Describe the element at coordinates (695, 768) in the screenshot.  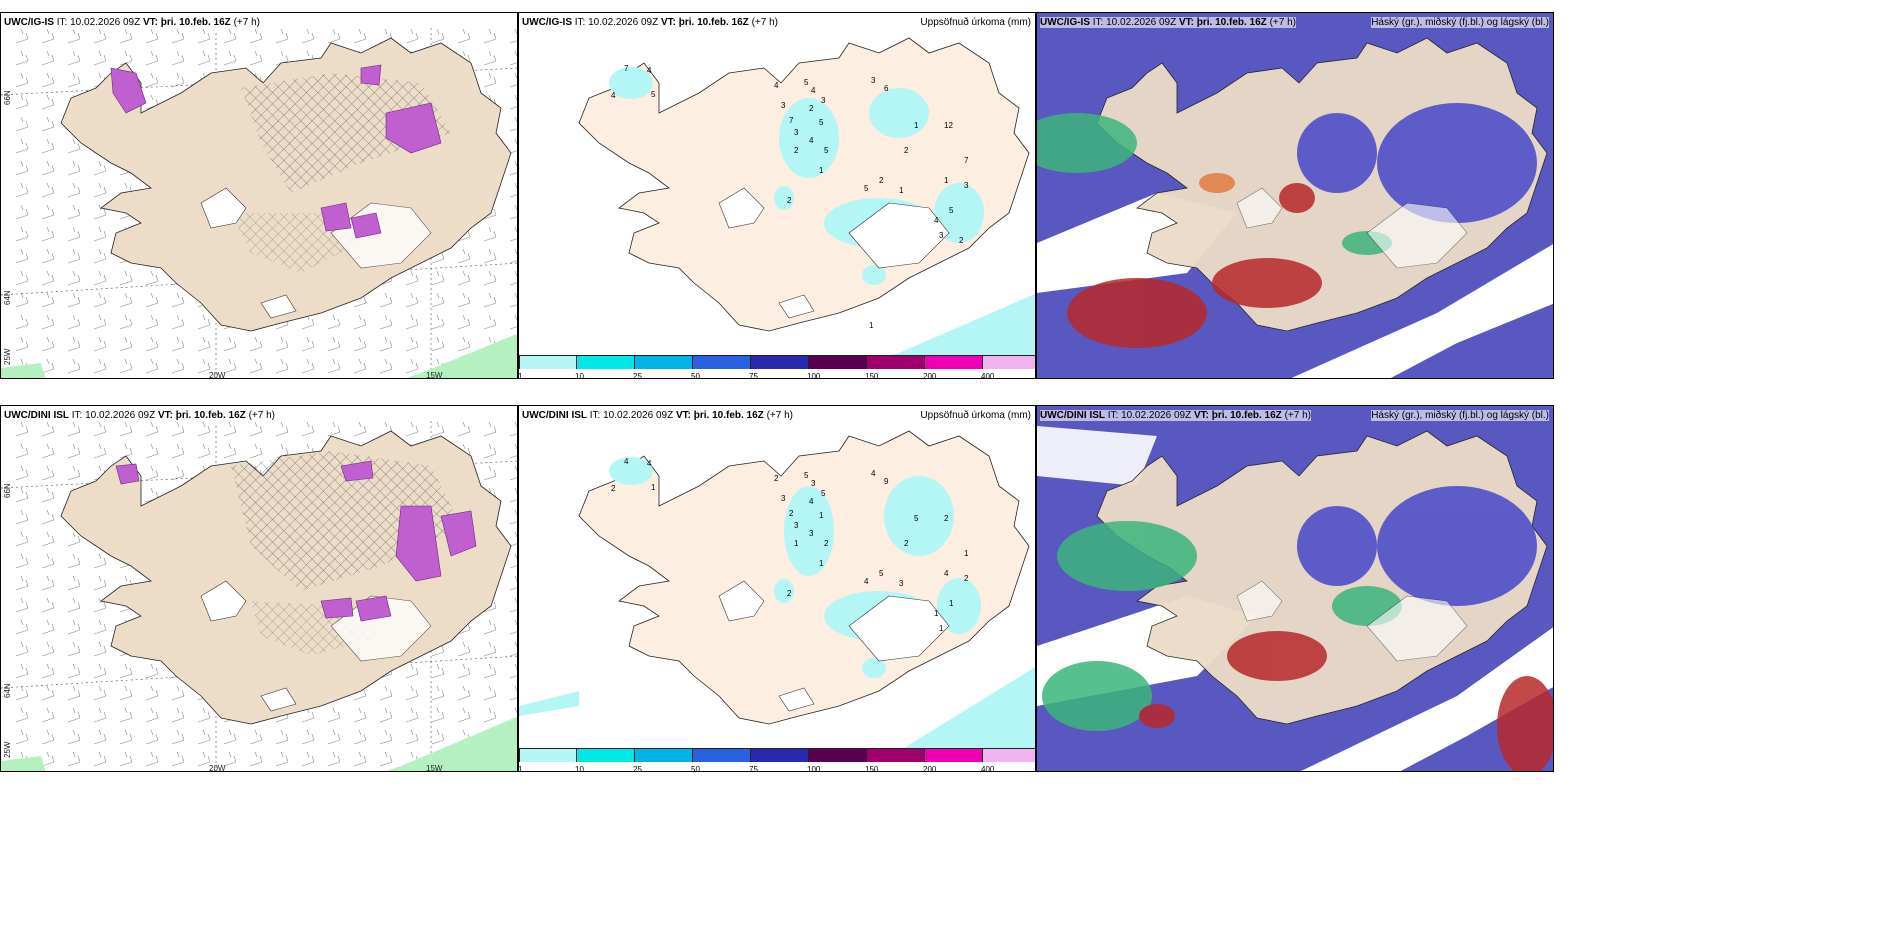
I see `colorbar-label: 50` at that location.